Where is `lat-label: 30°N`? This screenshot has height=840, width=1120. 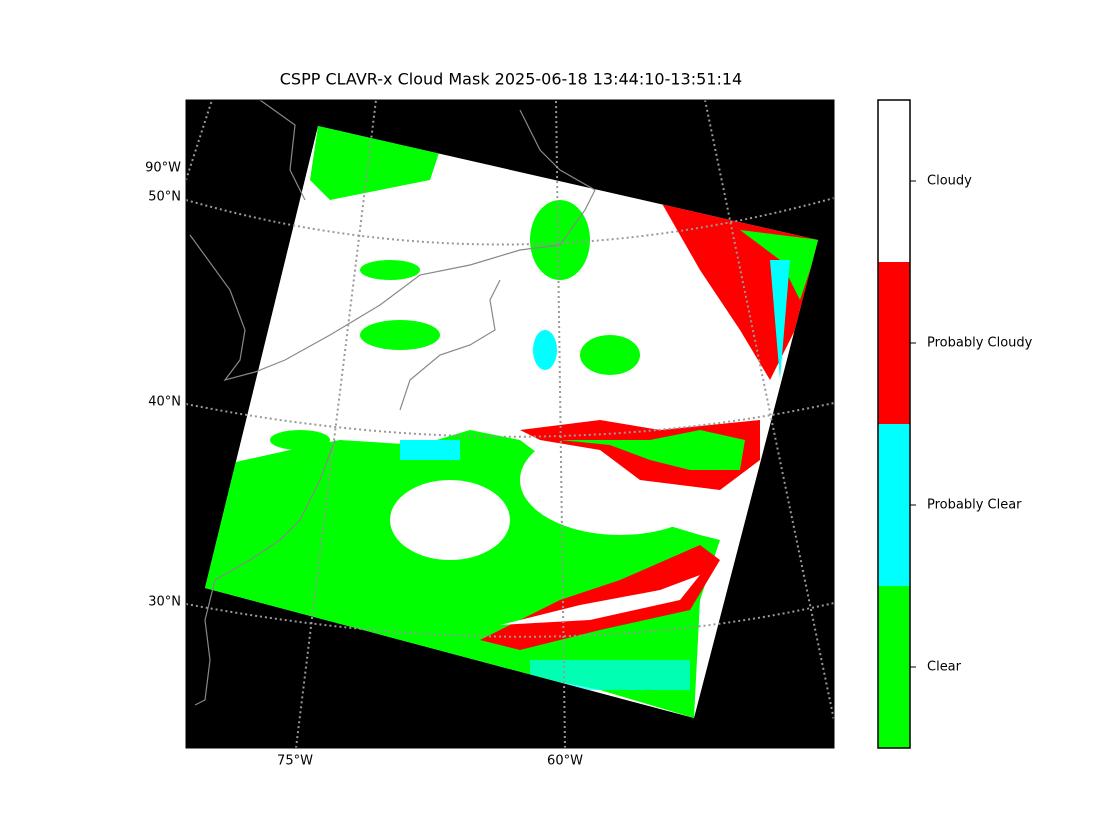
lat-label: 30°N is located at coordinates (164, 602).